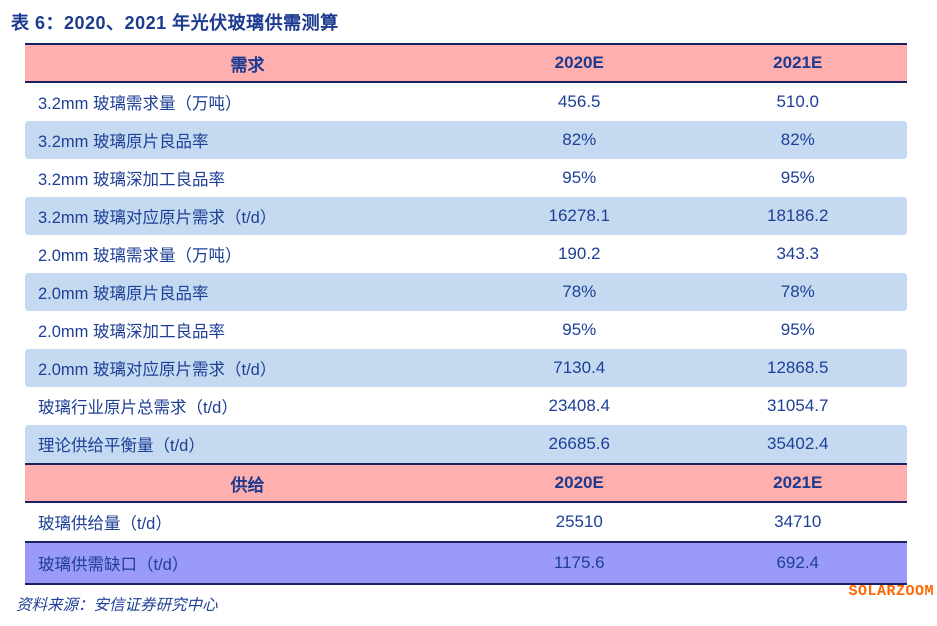  Describe the element at coordinates (798, 367) in the screenshot. I see `cell-value: 12868.5` at that location.